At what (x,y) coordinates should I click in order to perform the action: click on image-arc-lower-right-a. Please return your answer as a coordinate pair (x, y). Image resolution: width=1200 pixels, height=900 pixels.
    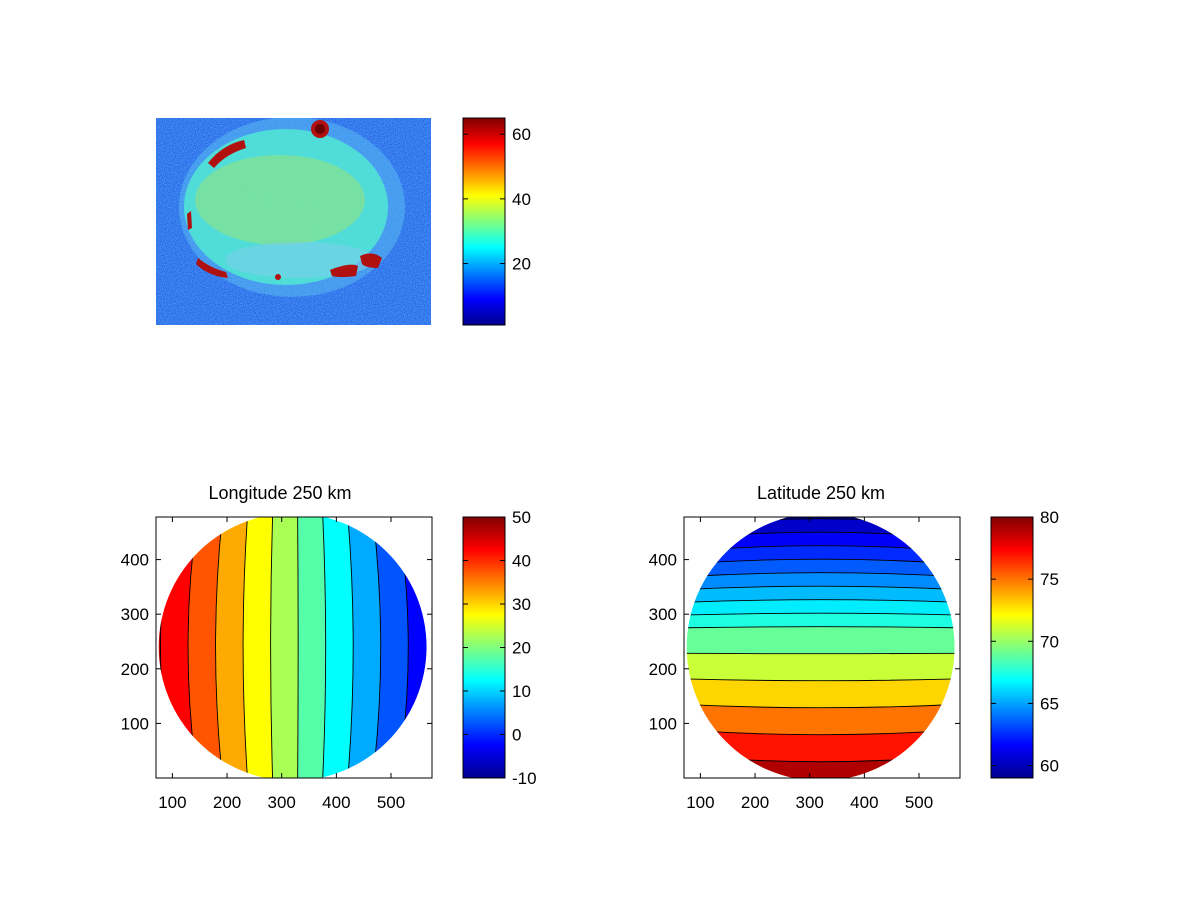
    Looking at the image, I should click on (344, 270).